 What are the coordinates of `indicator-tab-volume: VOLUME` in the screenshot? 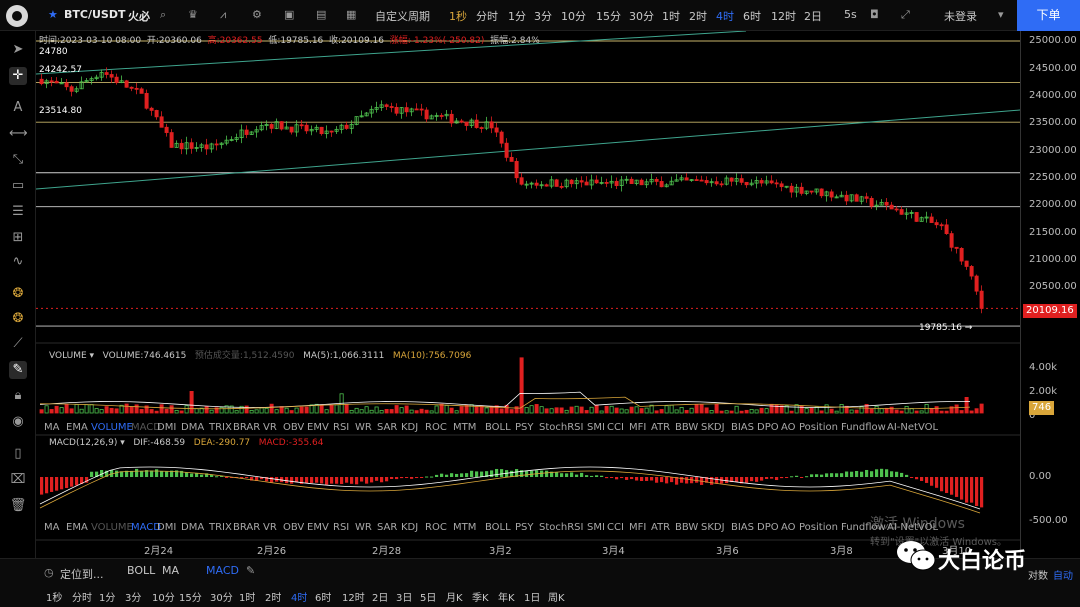 It's located at (112, 427).